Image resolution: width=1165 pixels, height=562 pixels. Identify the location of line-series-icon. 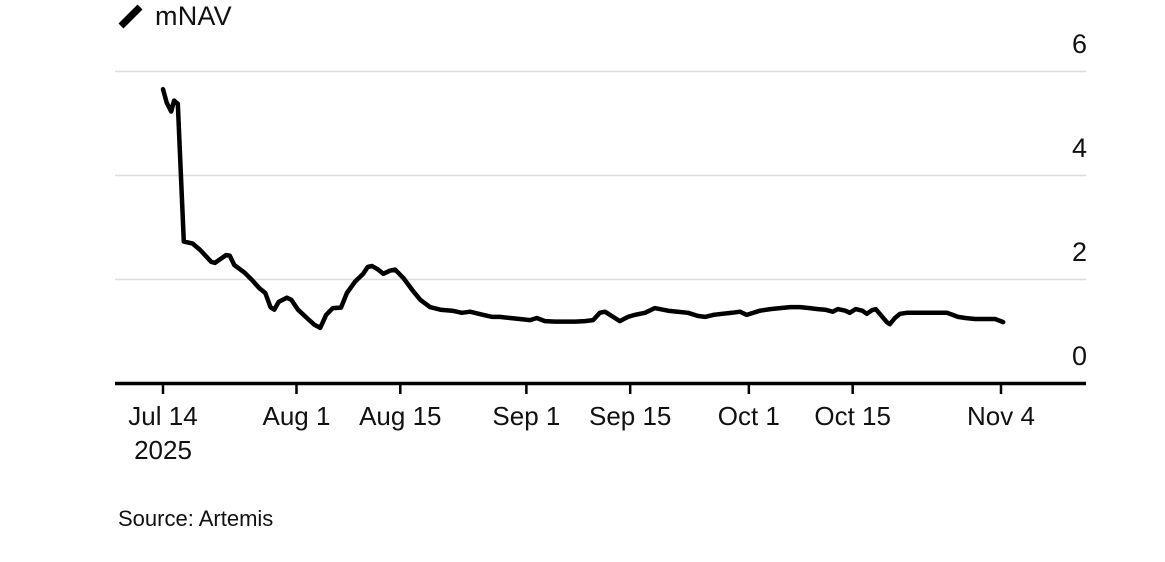
(130, 16).